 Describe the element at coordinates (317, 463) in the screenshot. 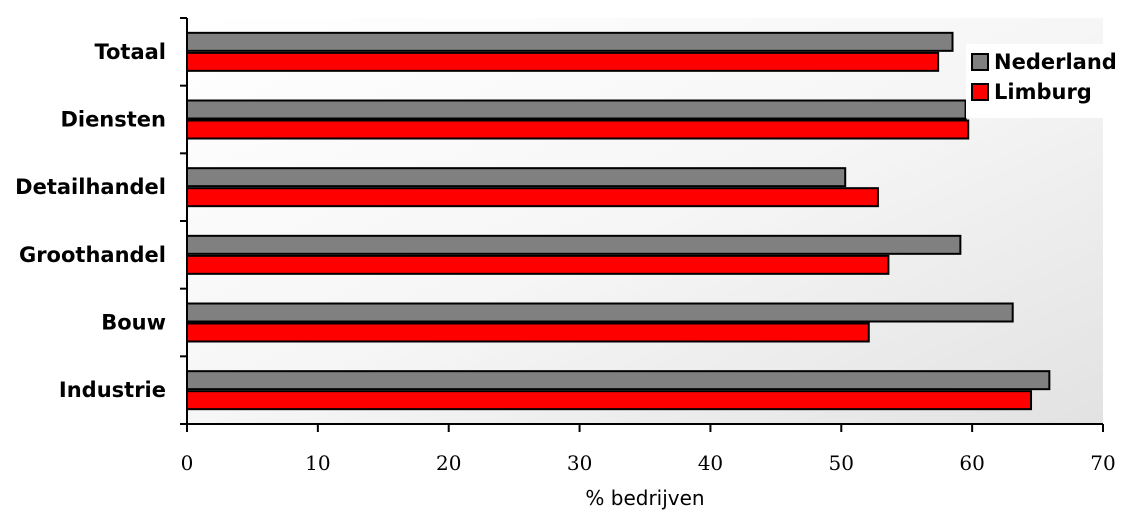

I see `x-tick-label-10: 10` at that location.